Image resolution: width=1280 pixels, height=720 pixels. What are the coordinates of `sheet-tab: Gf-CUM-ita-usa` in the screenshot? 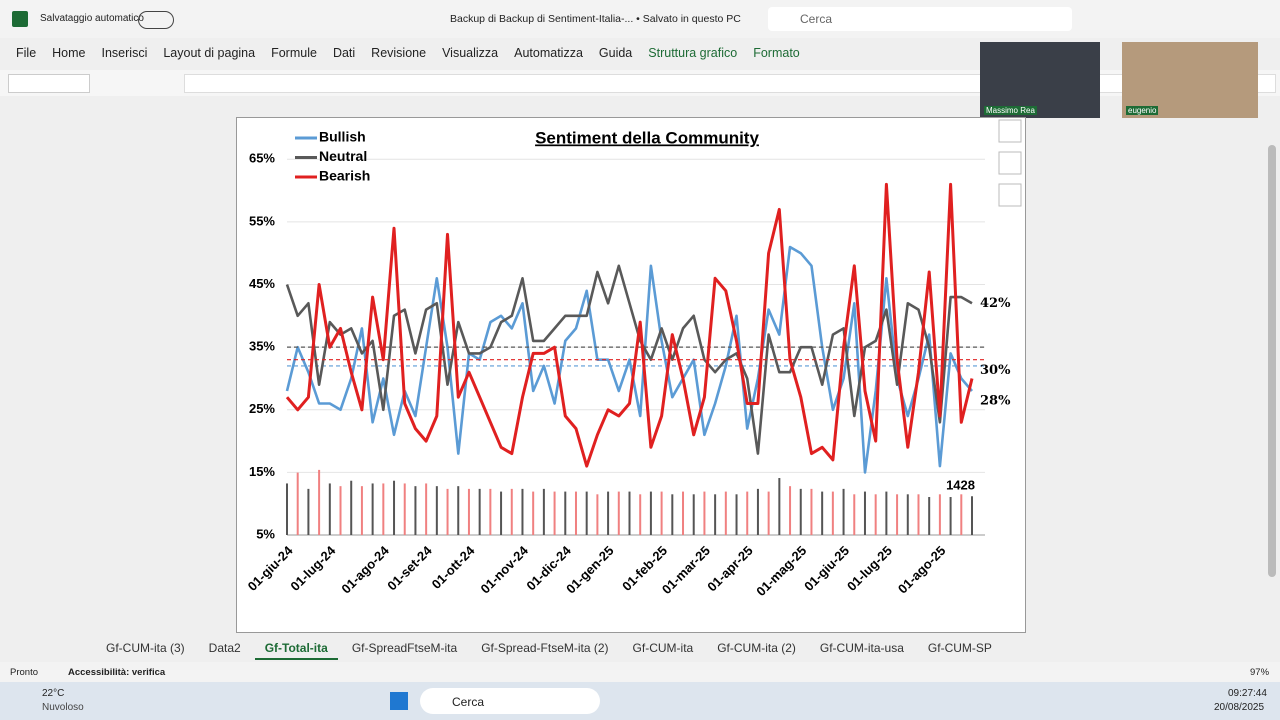 It's located at (861, 648).